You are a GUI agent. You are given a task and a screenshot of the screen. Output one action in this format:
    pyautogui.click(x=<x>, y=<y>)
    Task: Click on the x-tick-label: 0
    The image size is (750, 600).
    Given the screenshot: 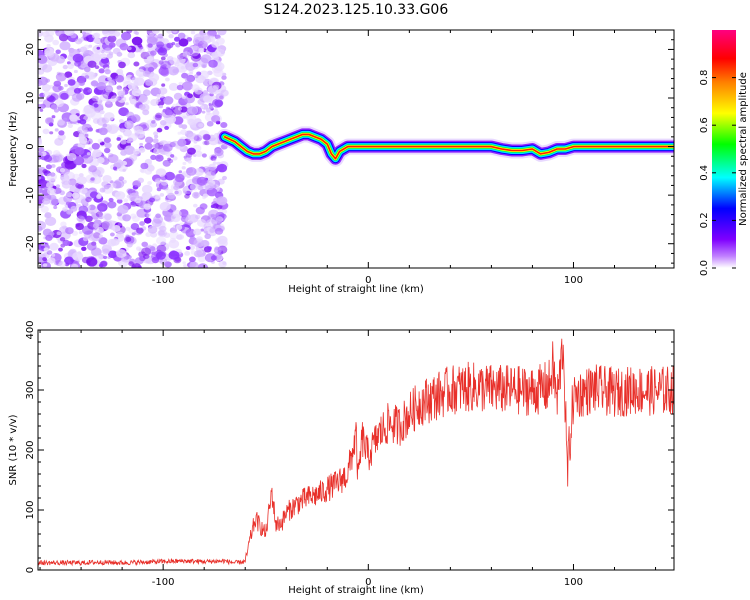 What is the action you would take?
    pyautogui.click(x=368, y=280)
    